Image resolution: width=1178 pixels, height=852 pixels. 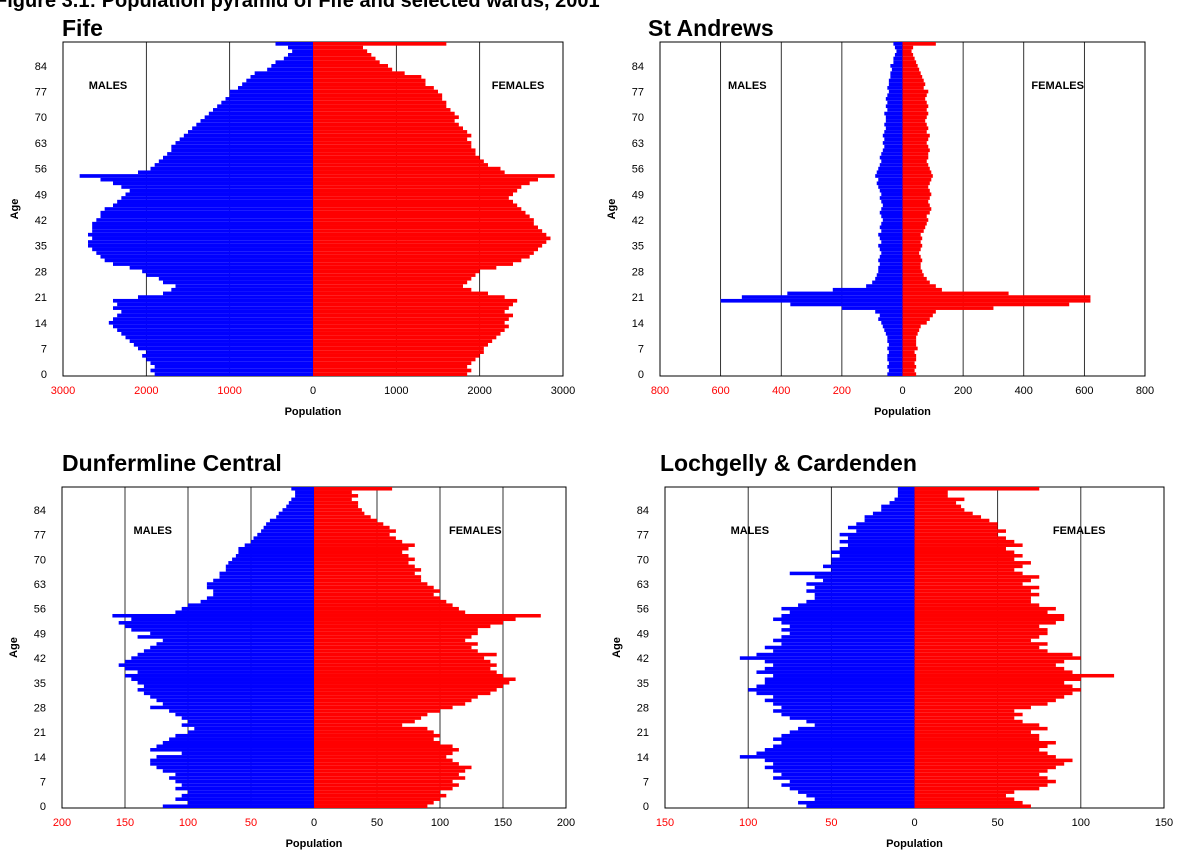 I want to click on y-tick-label: 14, so click(x=638, y=324).